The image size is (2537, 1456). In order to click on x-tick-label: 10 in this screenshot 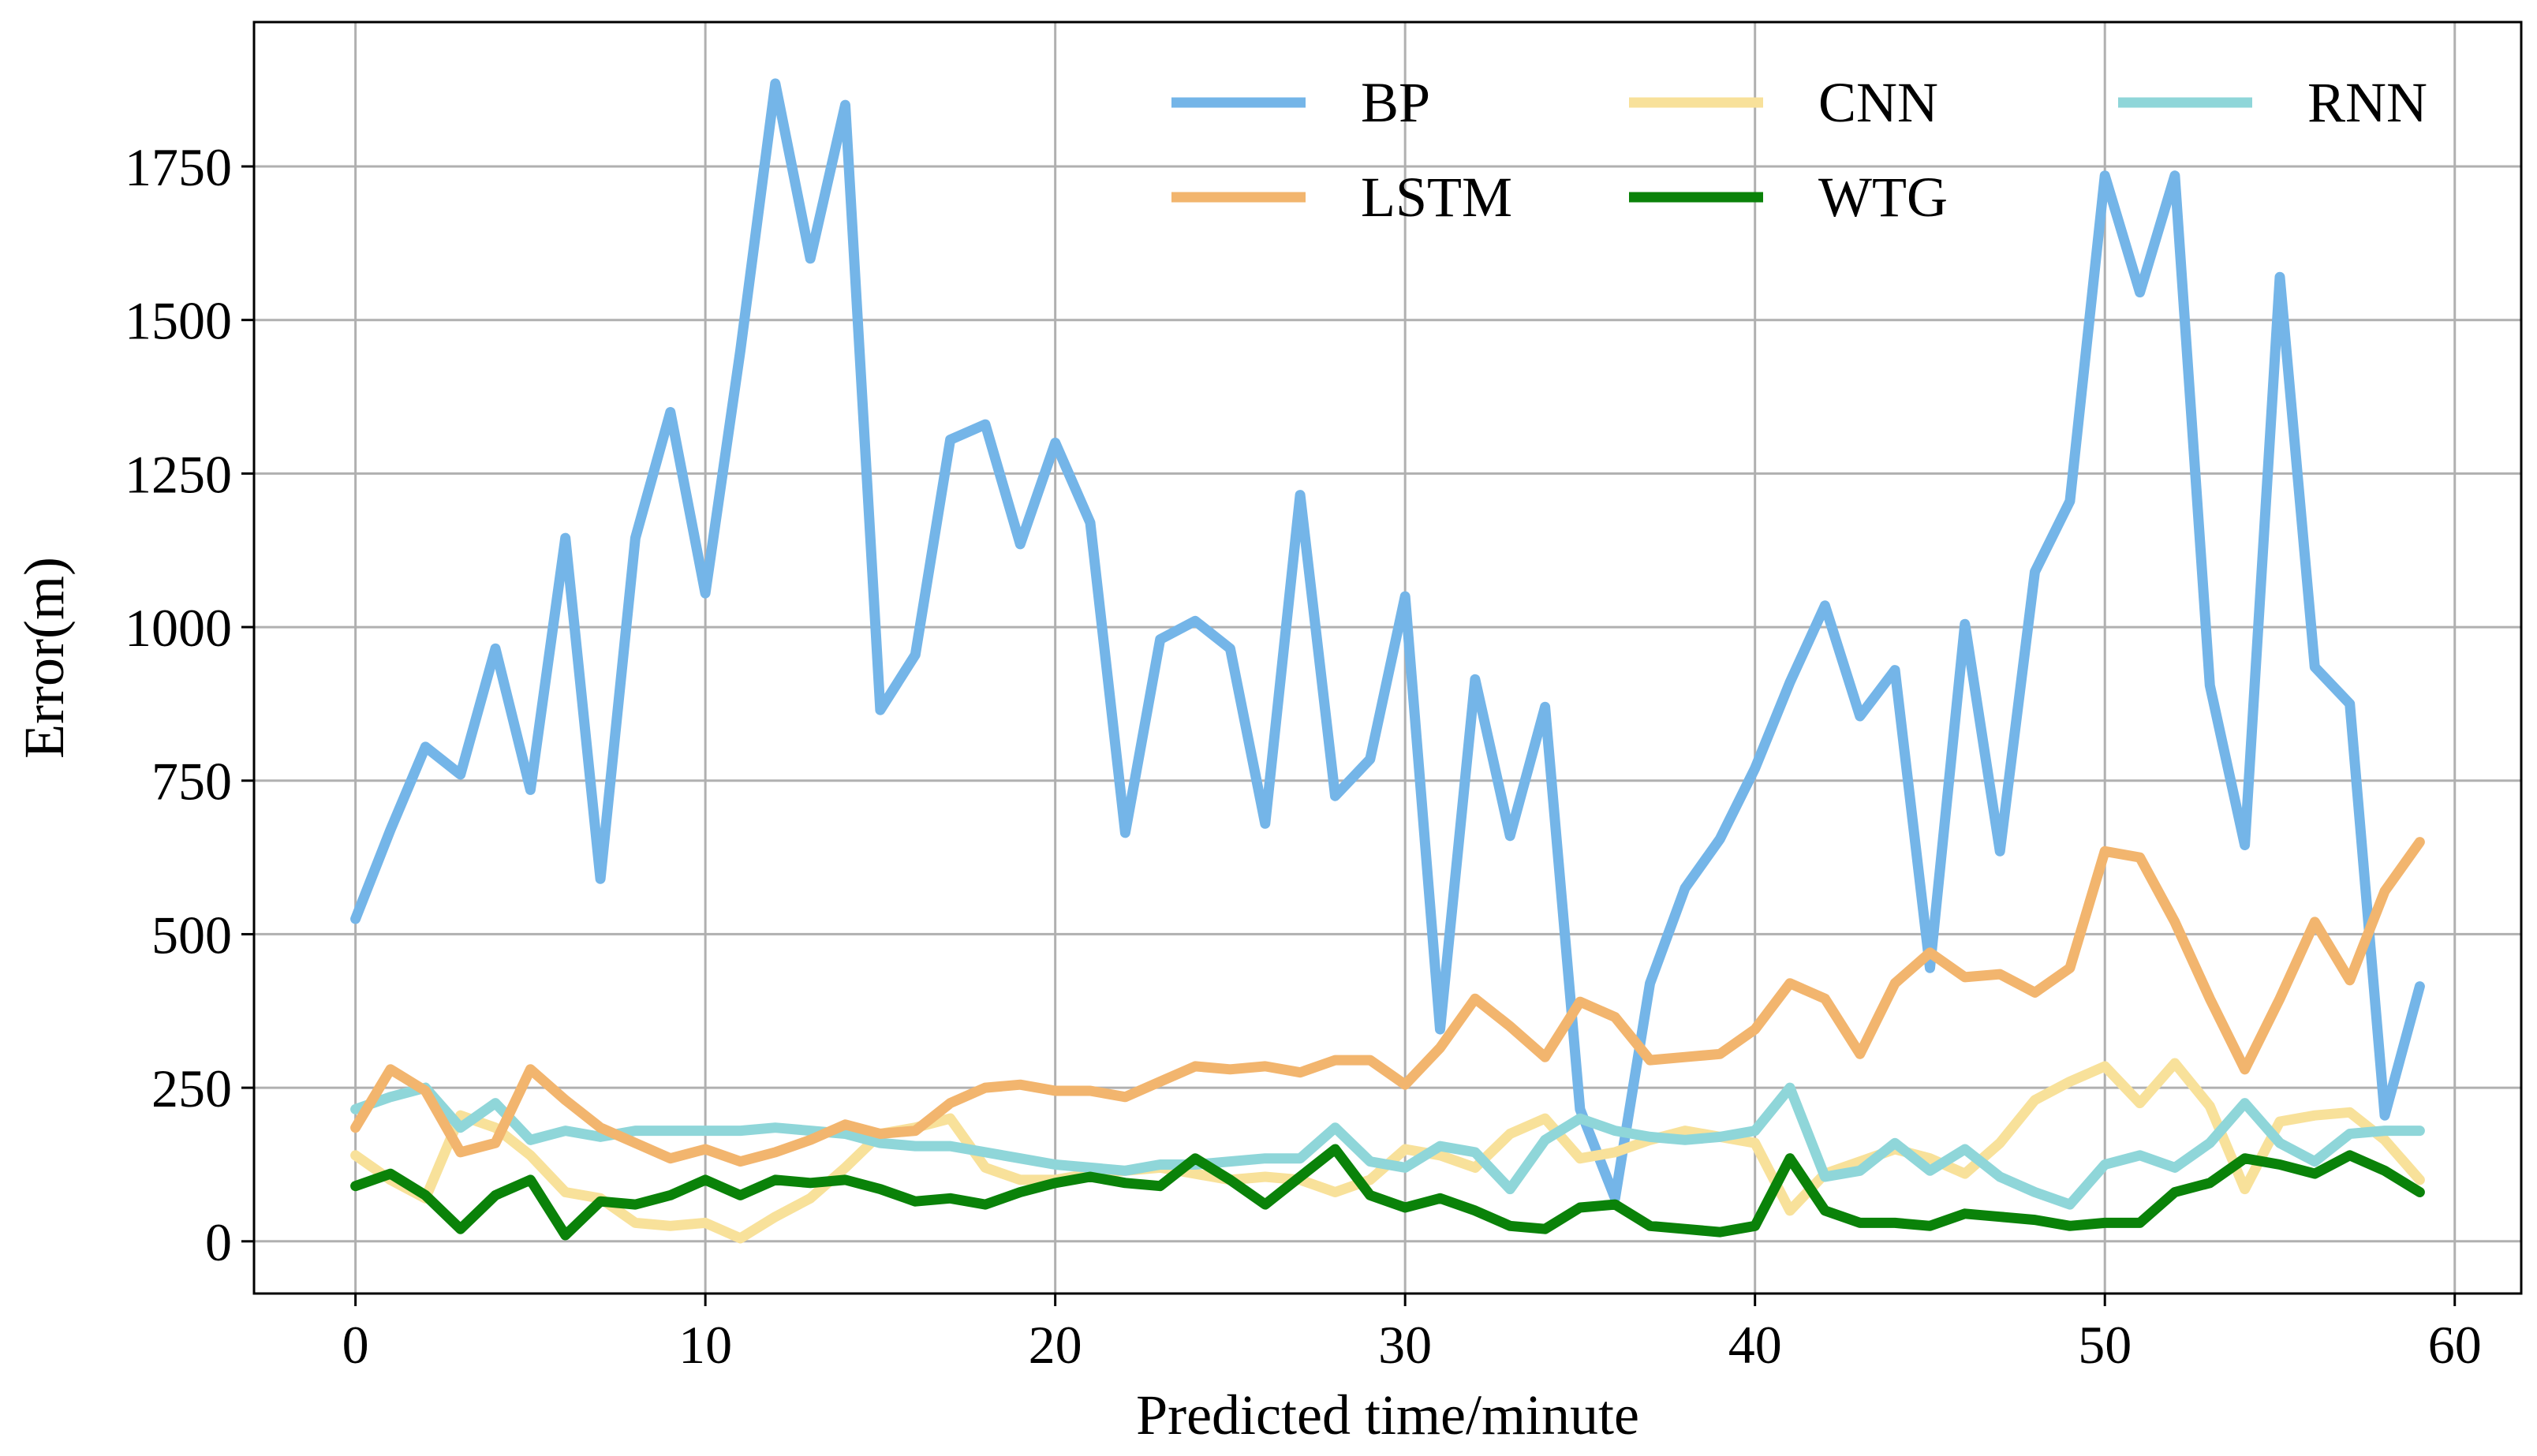, I will do `click(705, 1345)`.